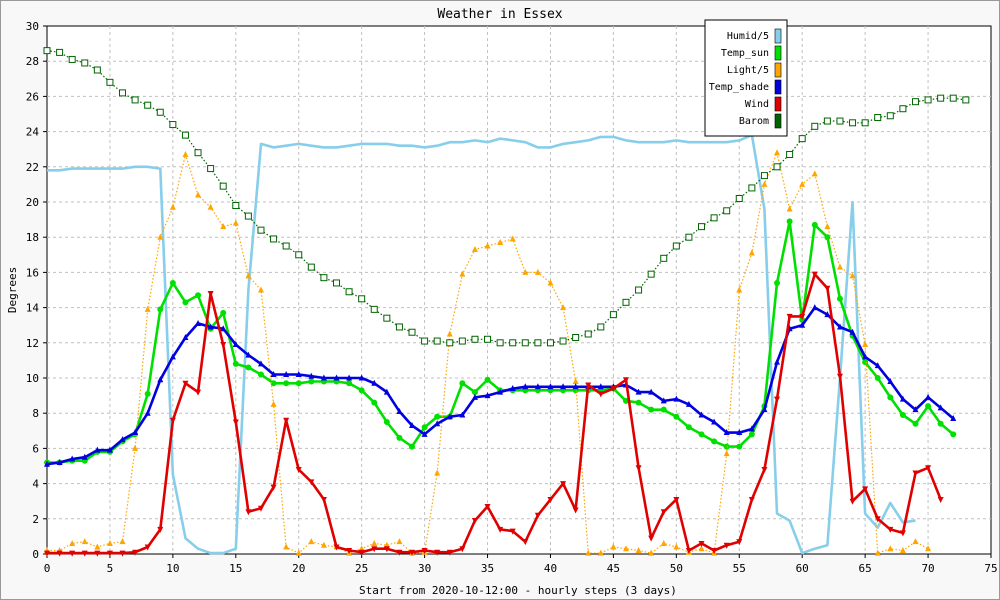 Image resolution: width=1000 pixels, height=600 pixels. I want to click on x-tick-label: 15, so click(235, 568).